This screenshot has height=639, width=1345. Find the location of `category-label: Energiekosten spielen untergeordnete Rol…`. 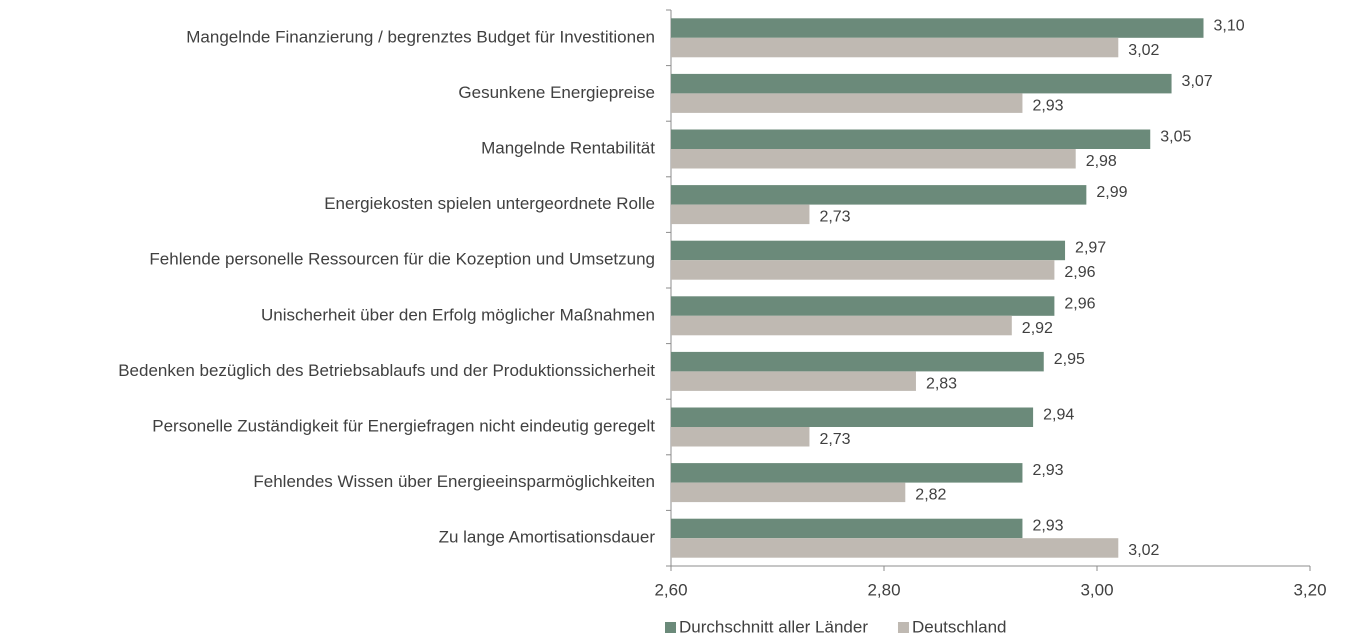

category-label: Energiekosten spielen untergeordnete Rol… is located at coordinates (489, 203).